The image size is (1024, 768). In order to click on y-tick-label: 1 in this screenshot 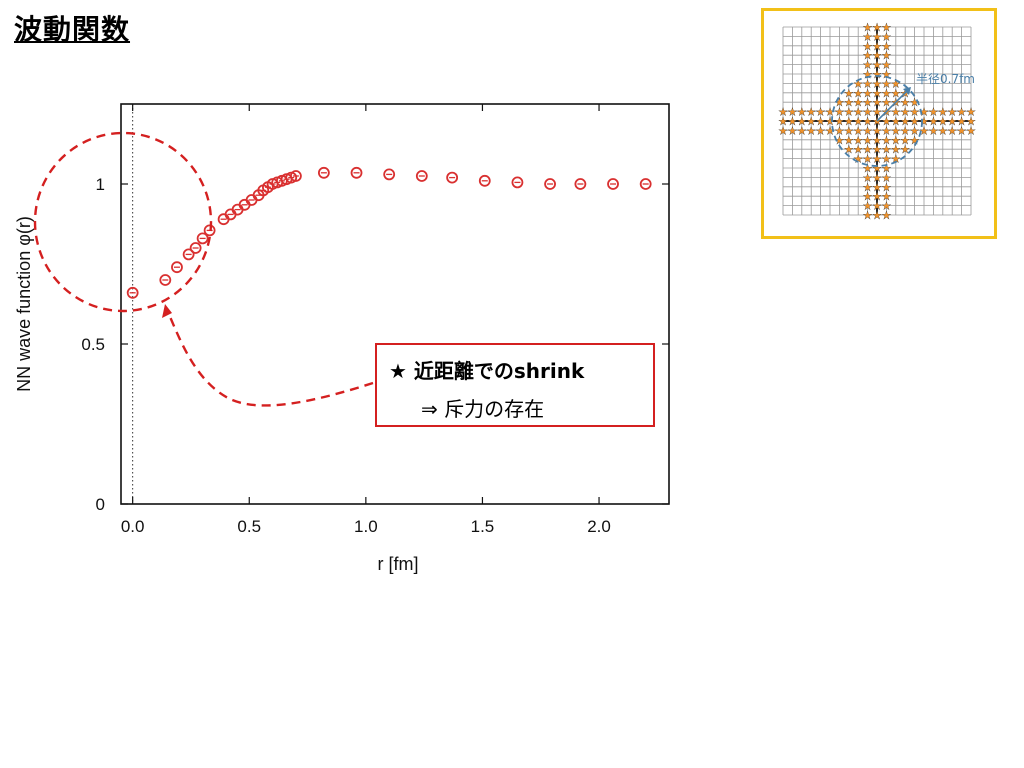, I will do `click(100, 184)`.